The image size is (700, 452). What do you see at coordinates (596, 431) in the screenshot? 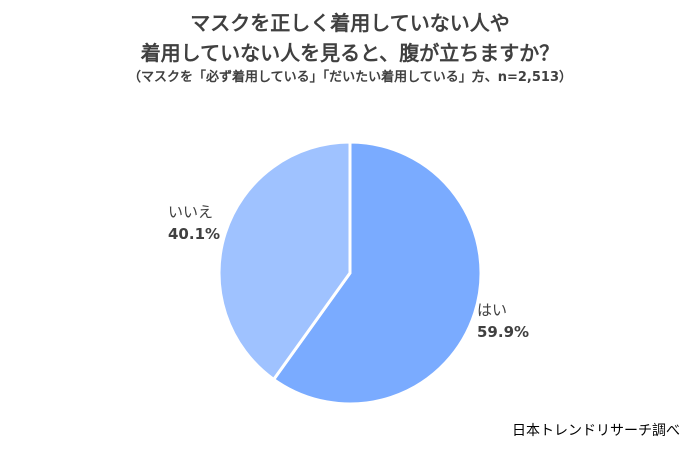
I see `source-note: 日本トレンドリサーチ調べ` at bounding box center [596, 431].